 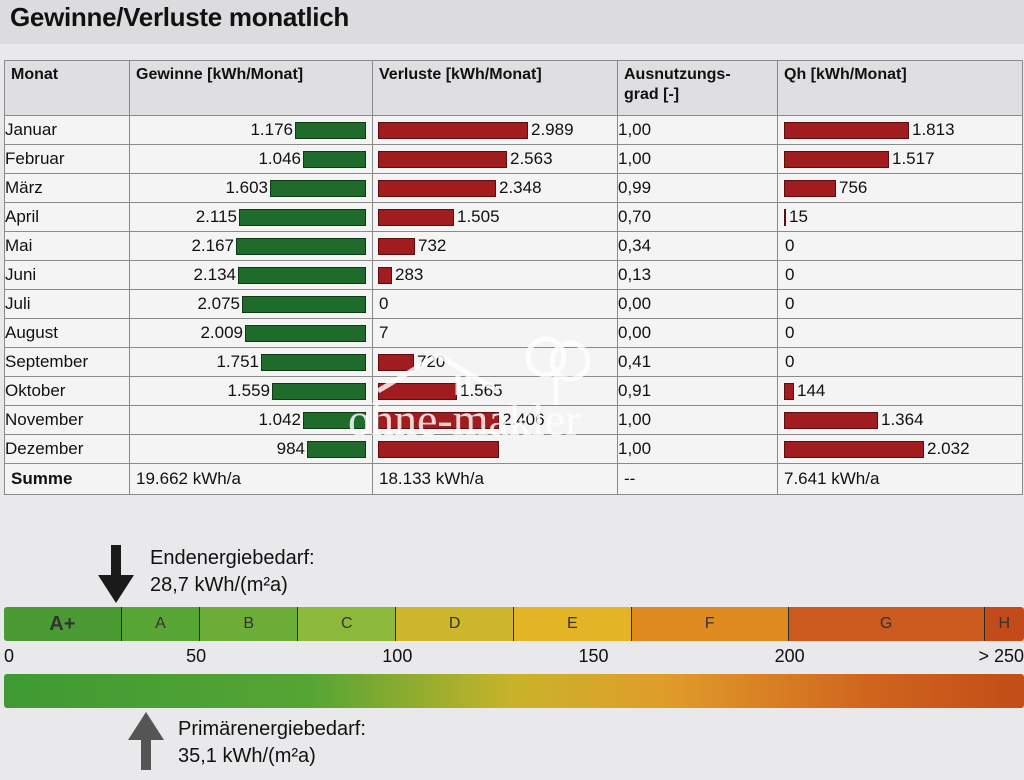 What do you see at coordinates (552, 129) in the screenshot?
I see `verluste-value: 2.989` at bounding box center [552, 129].